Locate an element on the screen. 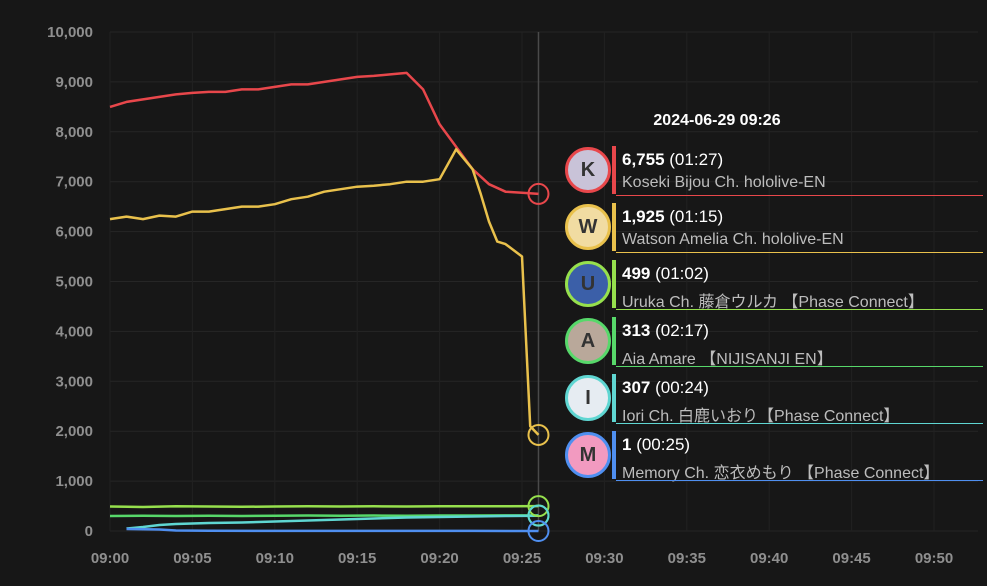  tooltip-value-line: 1,925 (01:15) is located at coordinates (672, 217).